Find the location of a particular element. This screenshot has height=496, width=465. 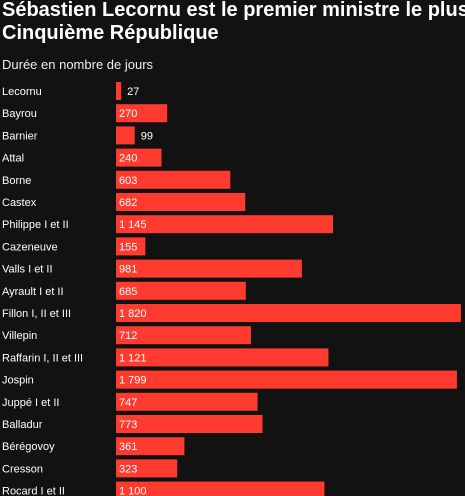

category-label: Raffarin I, II et III is located at coordinates (42, 358).